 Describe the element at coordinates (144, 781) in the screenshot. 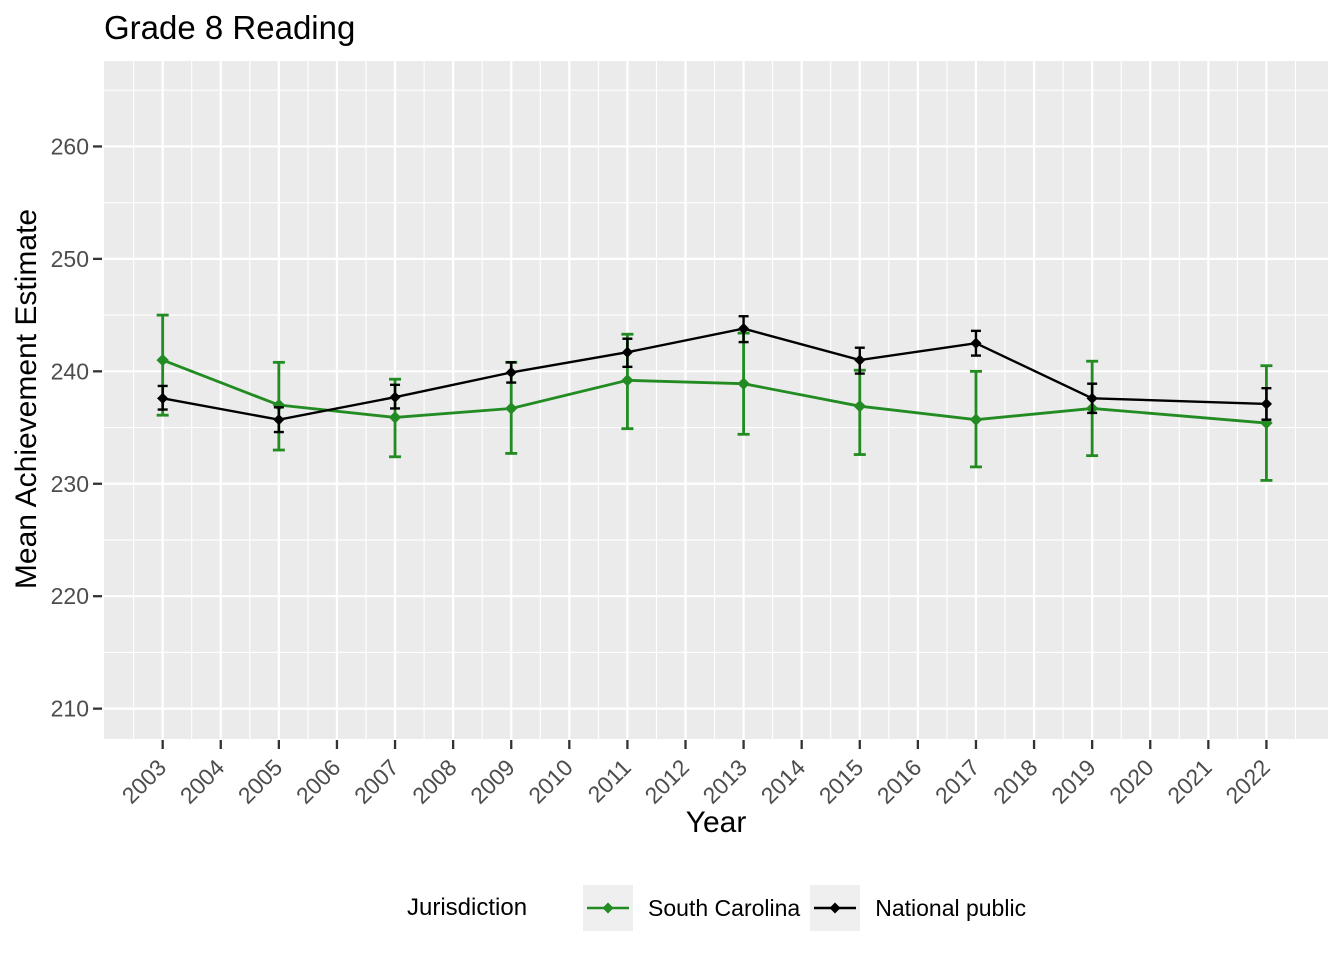

I see `x-tick-label: 2003` at that location.